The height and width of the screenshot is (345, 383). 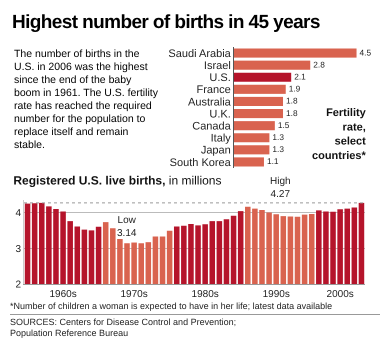 I want to click on y-tick-label: France, so click(x=213, y=90).